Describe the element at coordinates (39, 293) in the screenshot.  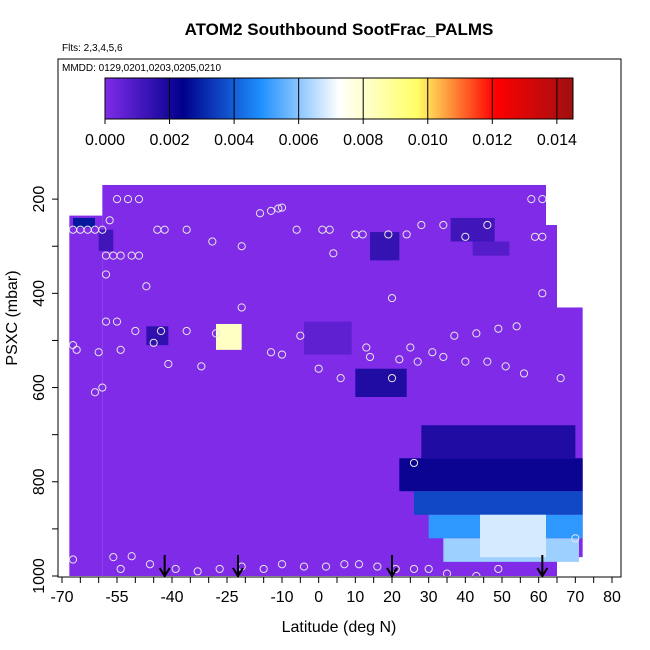
I see `y-tick-label: 400` at that location.